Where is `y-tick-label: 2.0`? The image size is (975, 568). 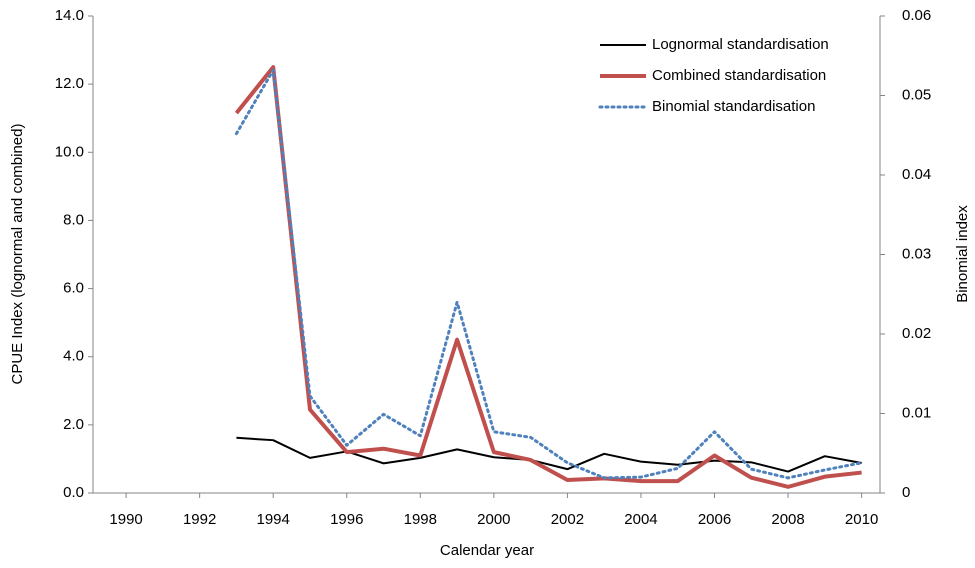
y-tick-label: 2.0 is located at coordinates (73, 424).